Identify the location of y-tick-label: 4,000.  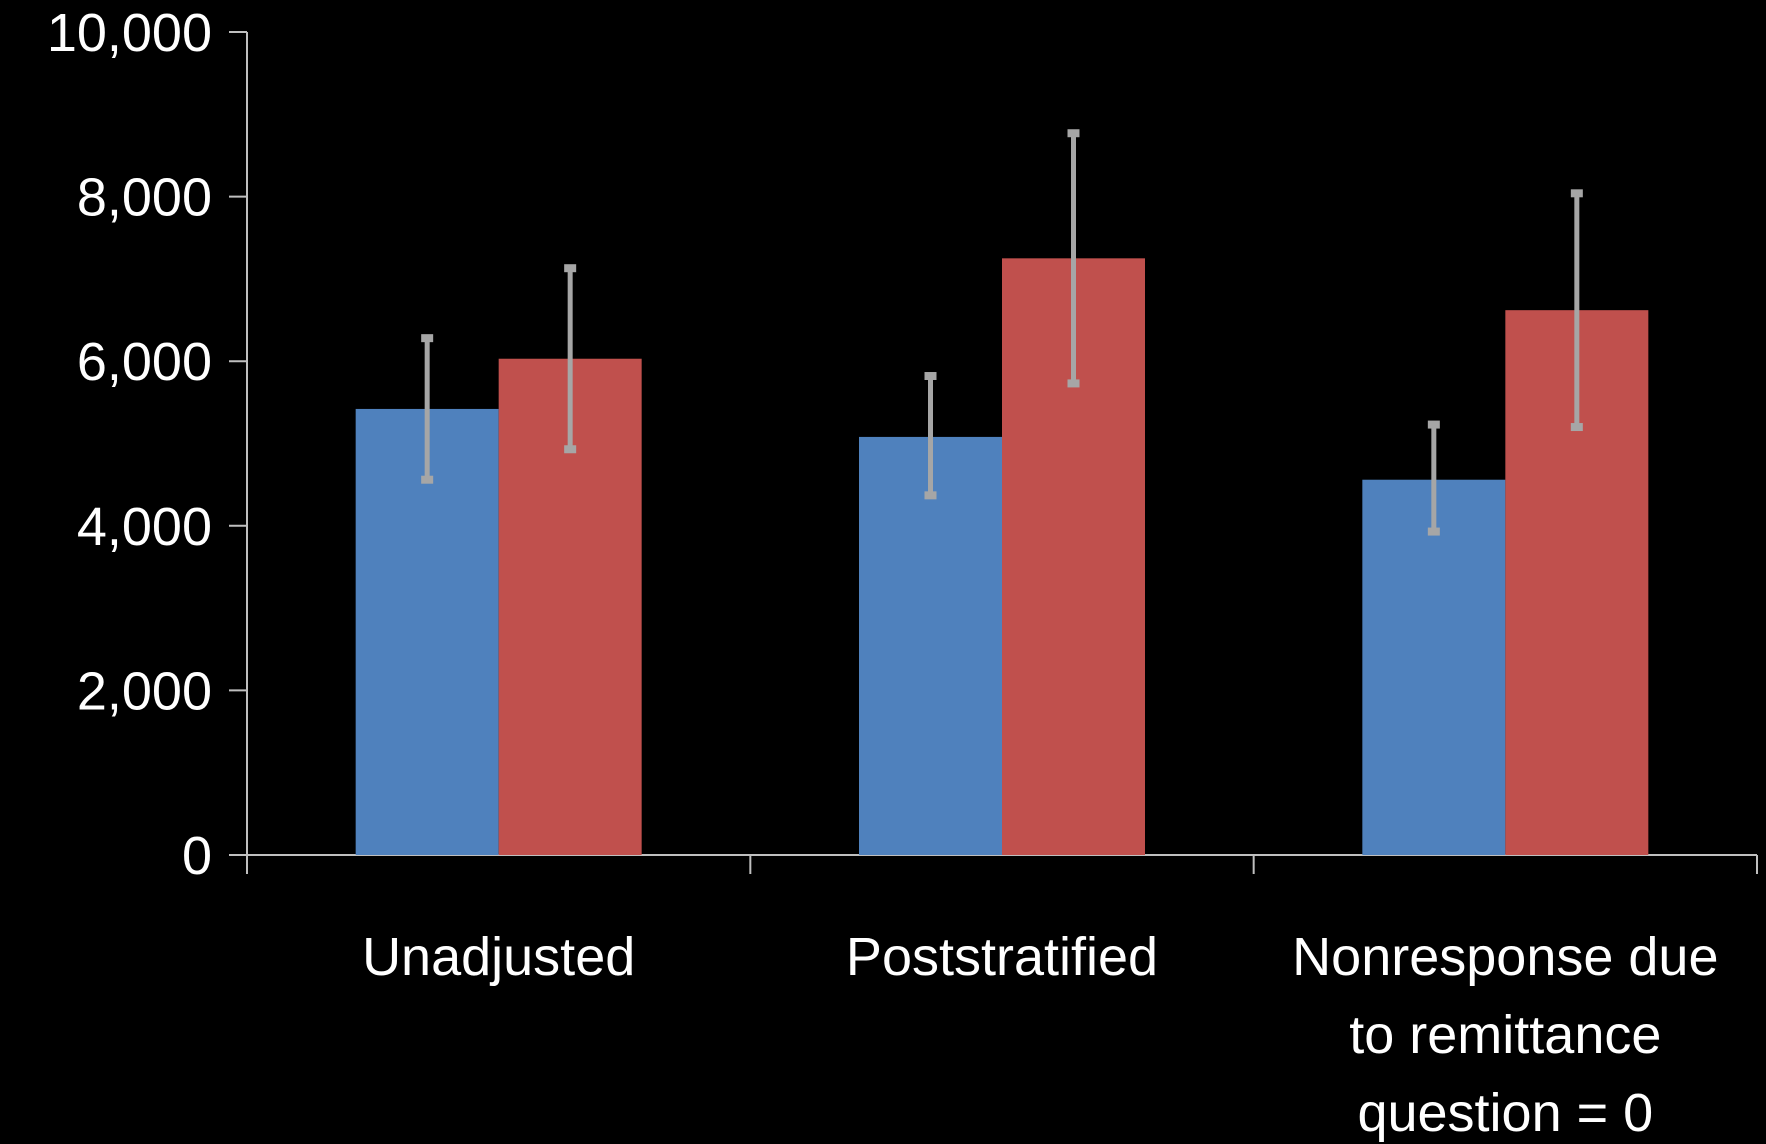
(144, 527).